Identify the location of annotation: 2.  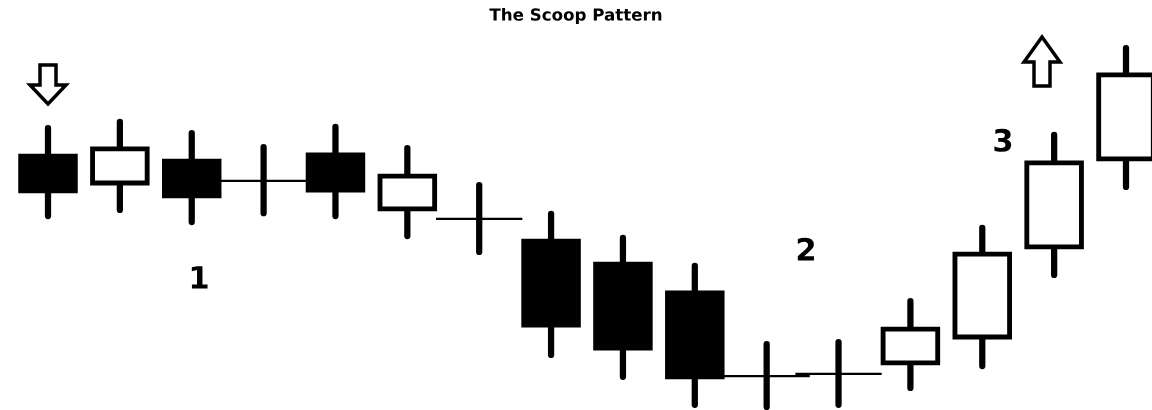
(805, 249).